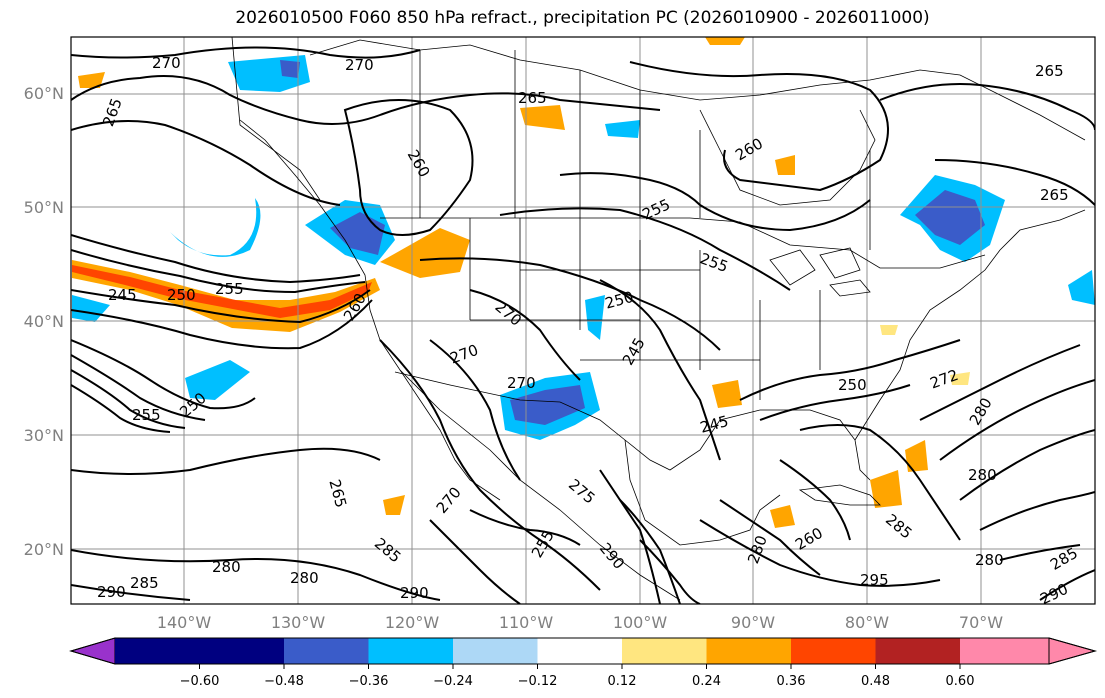 The image size is (1105, 698). What do you see at coordinates (284, 681) in the screenshot?
I see `colorbar-tick-label: −0.48` at bounding box center [284, 681].